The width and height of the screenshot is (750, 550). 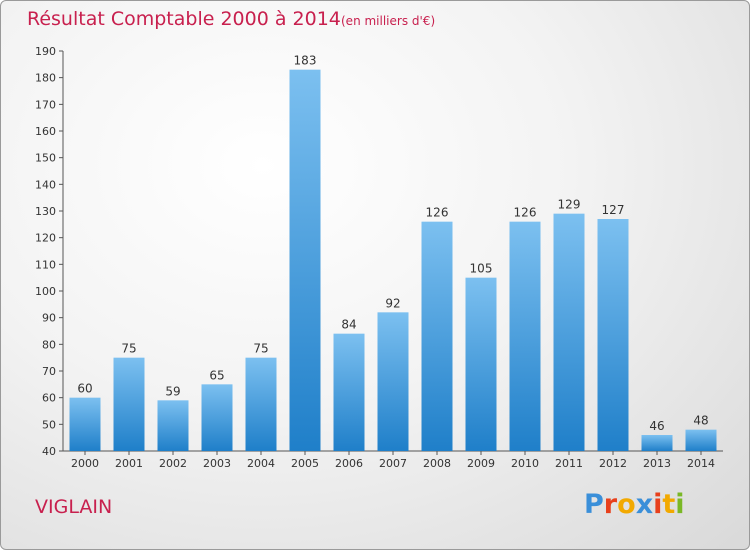 I want to click on y-tick-label: 120, so click(x=45, y=238).